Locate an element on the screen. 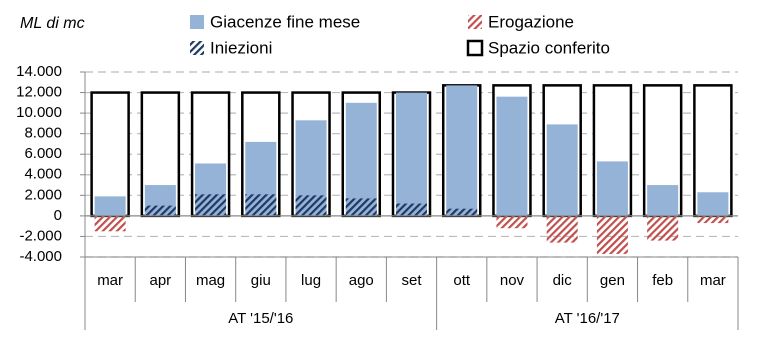  y-tick-label: 4.000 is located at coordinates (43, 174).